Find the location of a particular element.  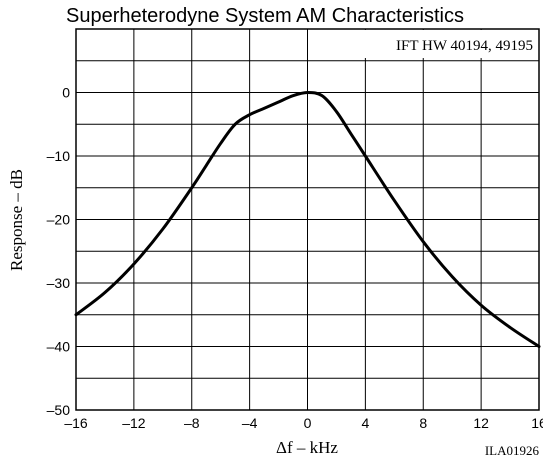

y-tick-label: 0 is located at coordinates (66, 93).